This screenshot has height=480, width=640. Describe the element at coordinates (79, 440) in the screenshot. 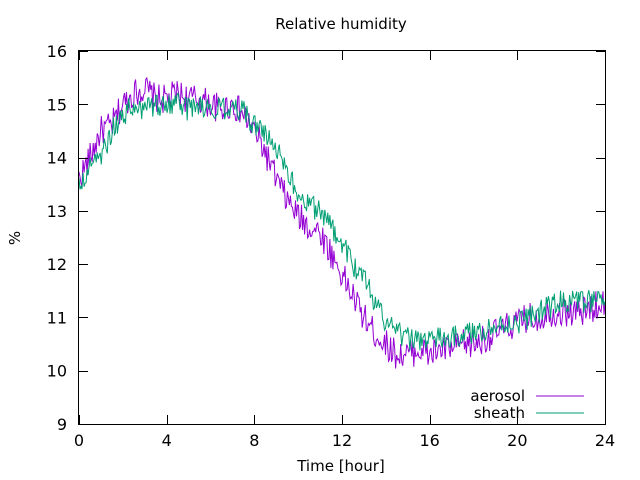

I see `x-tick-label: 0` at that location.